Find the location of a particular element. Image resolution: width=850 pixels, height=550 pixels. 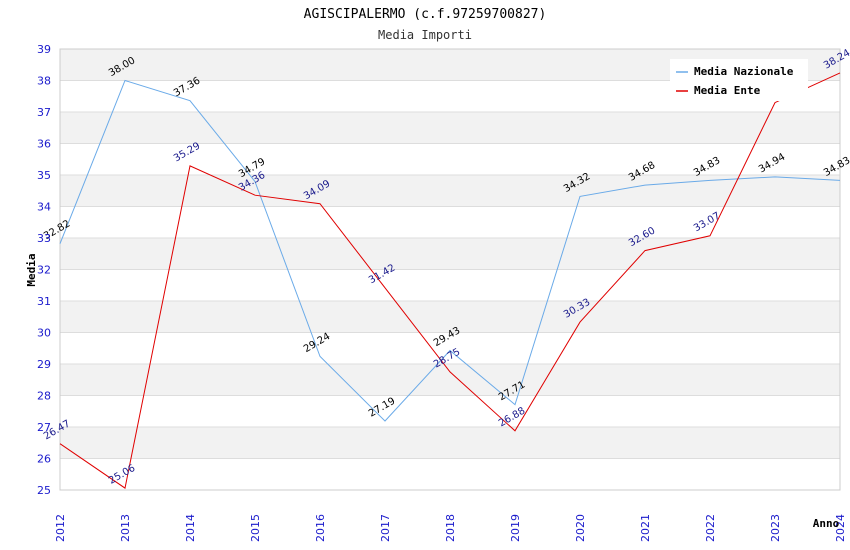

y-tick-label: 32 is located at coordinates (44, 270).